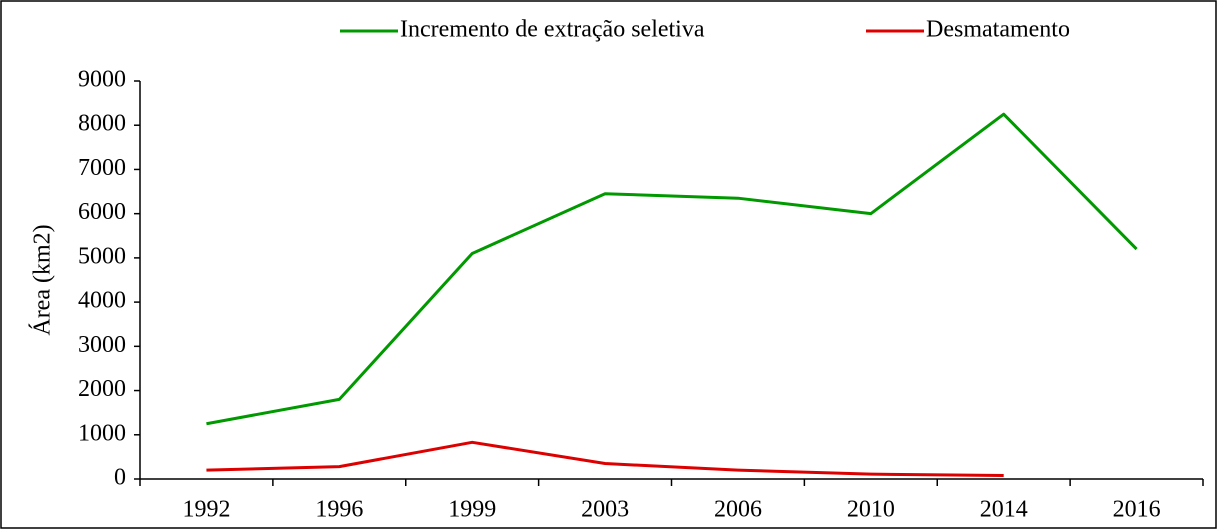 The height and width of the screenshot is (529, 1217). What do you see at coordinates (102, 389) in the screenshot?
I see `y-tick-label: 2000` at bounding box center [102, 389].